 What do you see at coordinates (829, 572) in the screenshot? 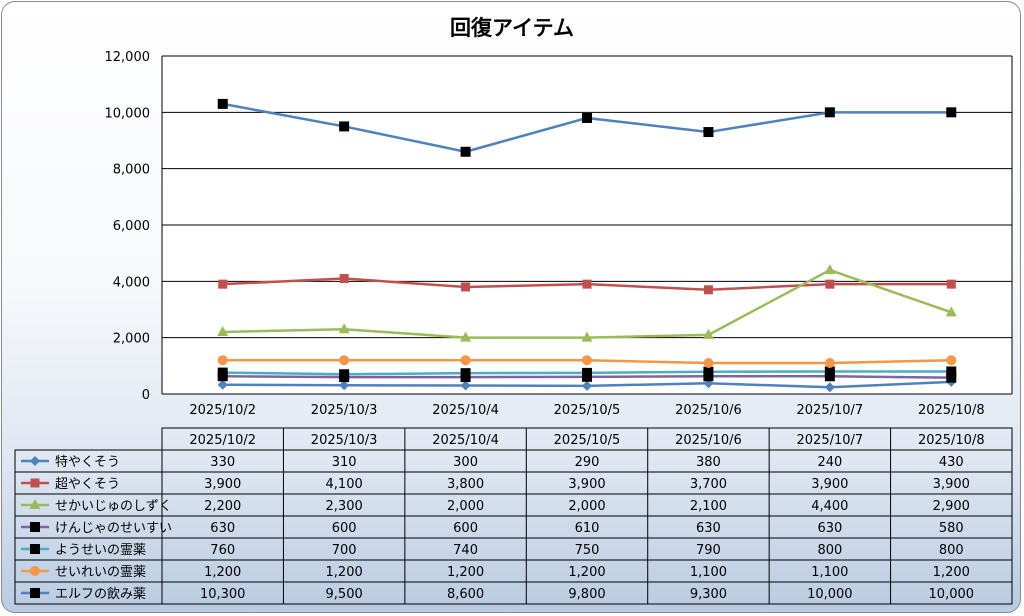
I see `table-value-cell: 1,100` at bounding box center [829, 572].